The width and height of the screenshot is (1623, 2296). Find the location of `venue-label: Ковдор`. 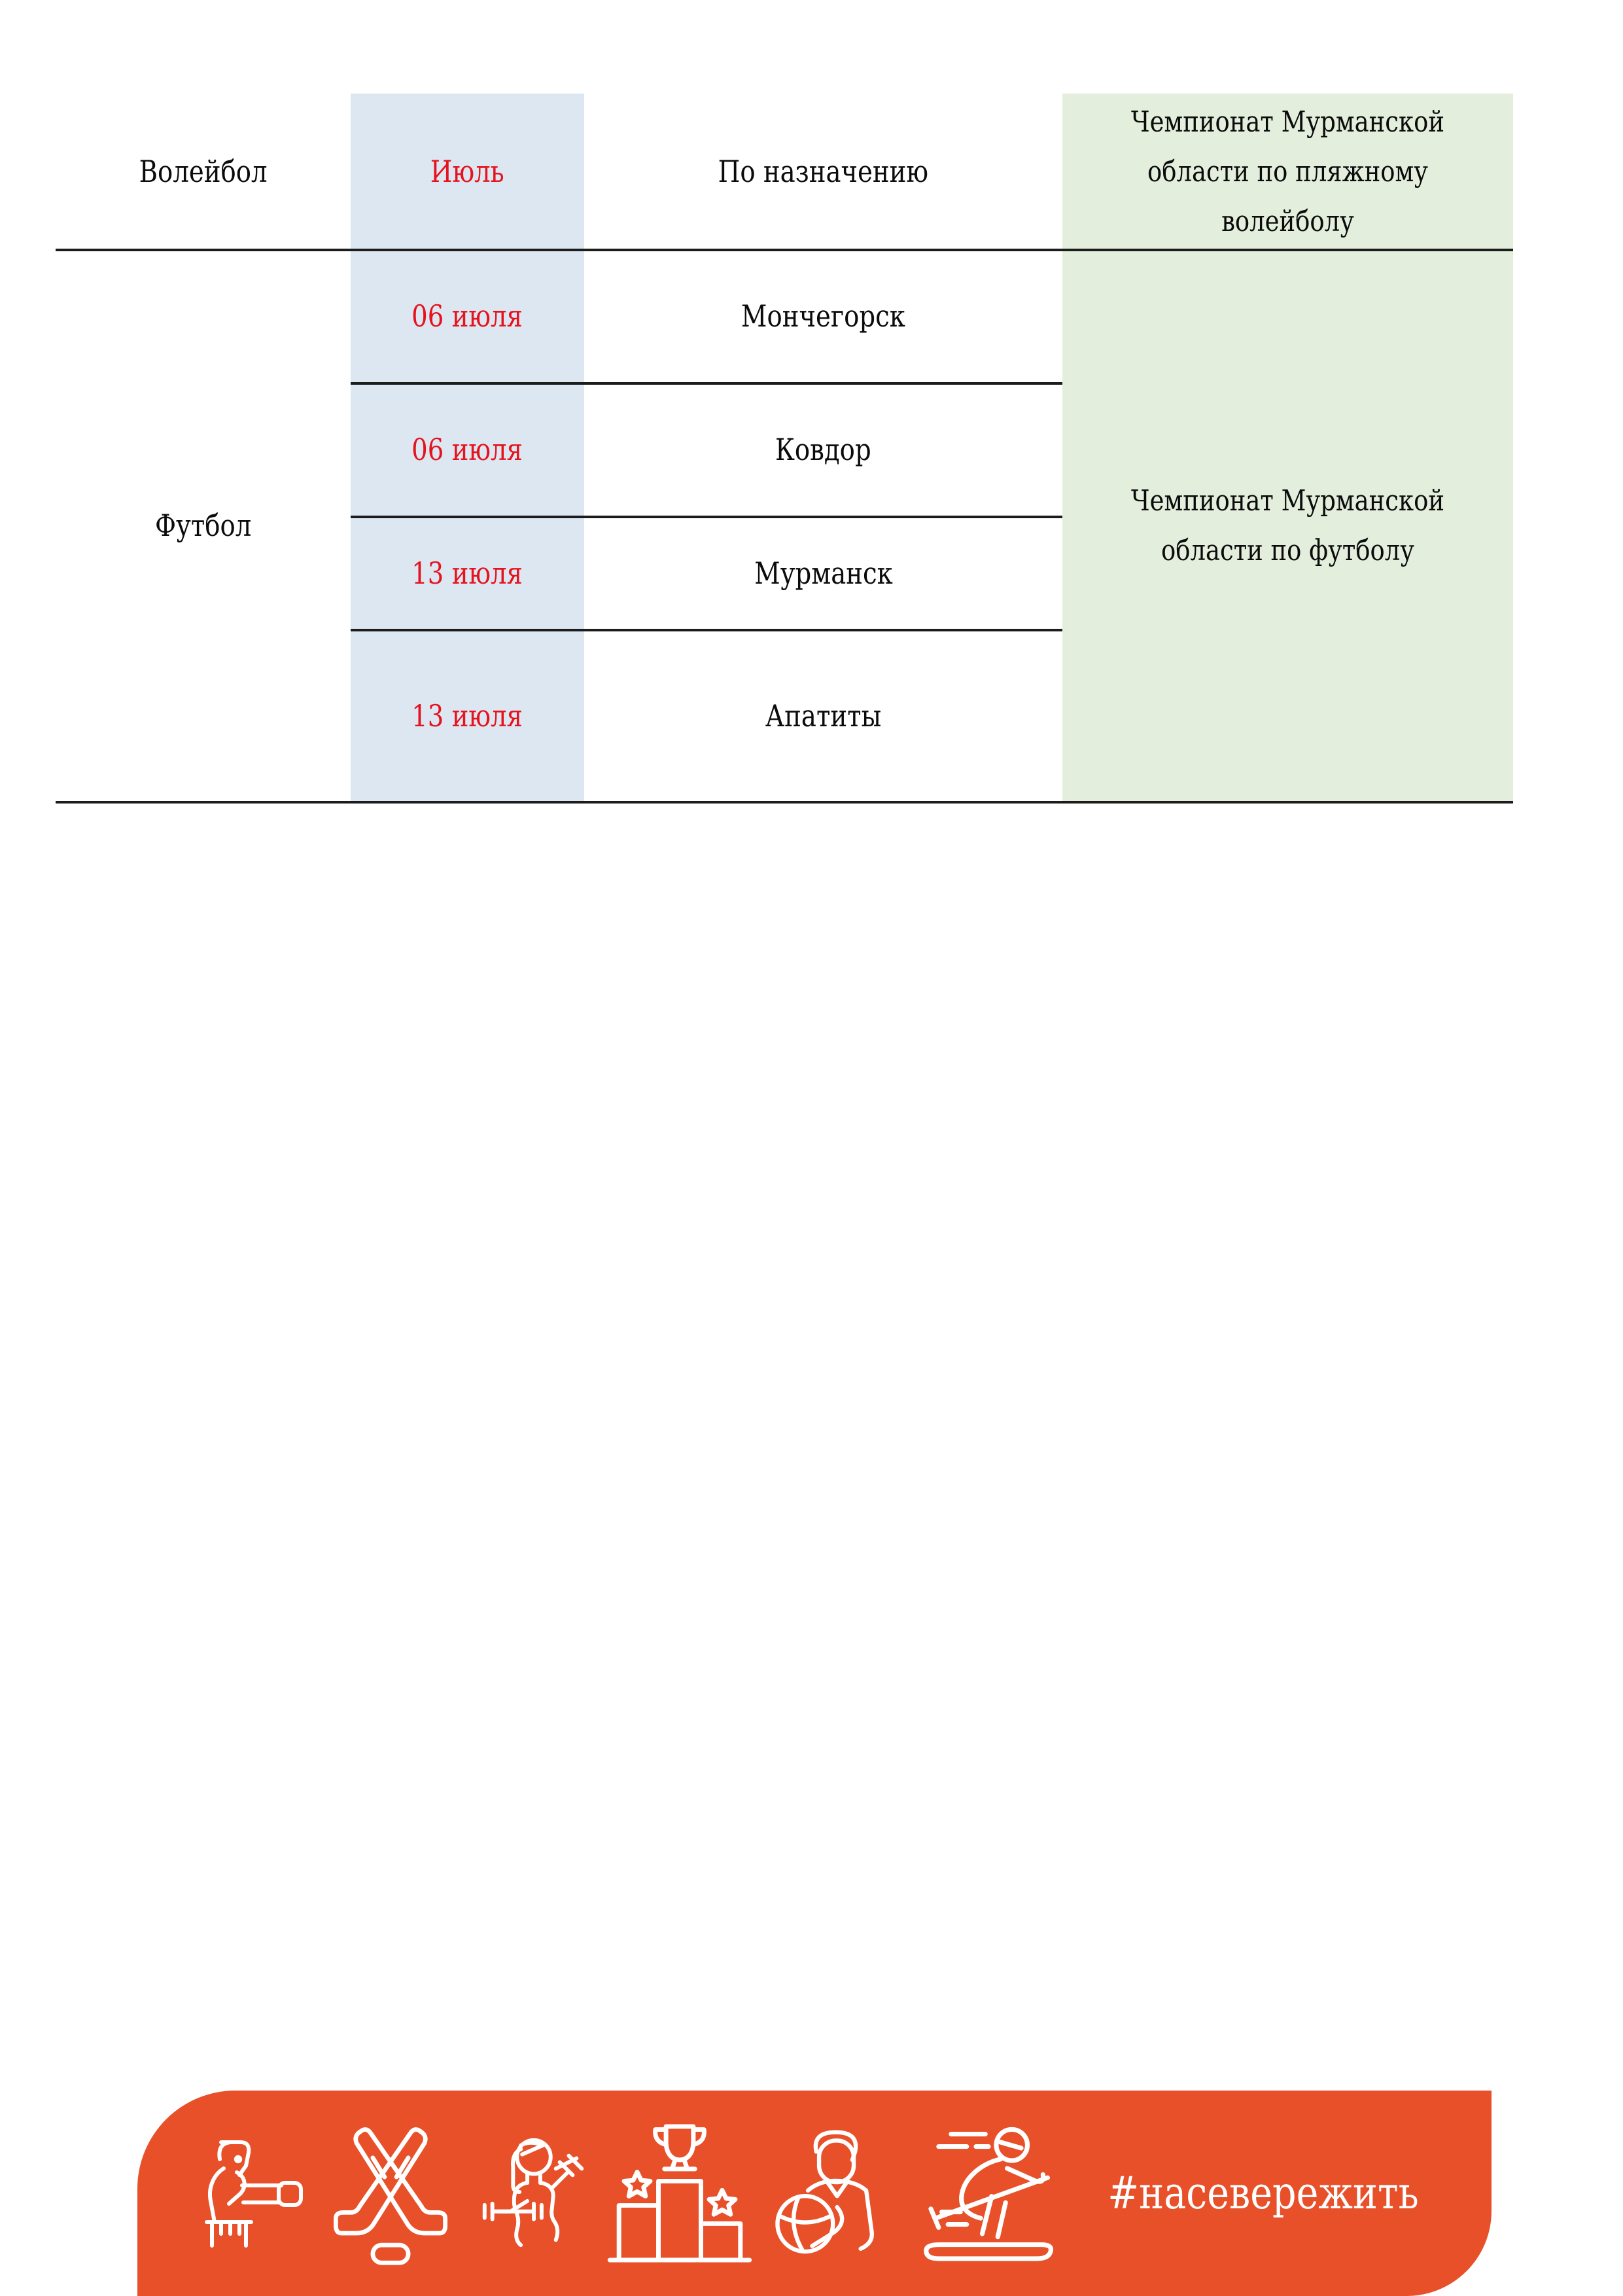

venue-label: Ковдор is located at coordinates (823, 450).